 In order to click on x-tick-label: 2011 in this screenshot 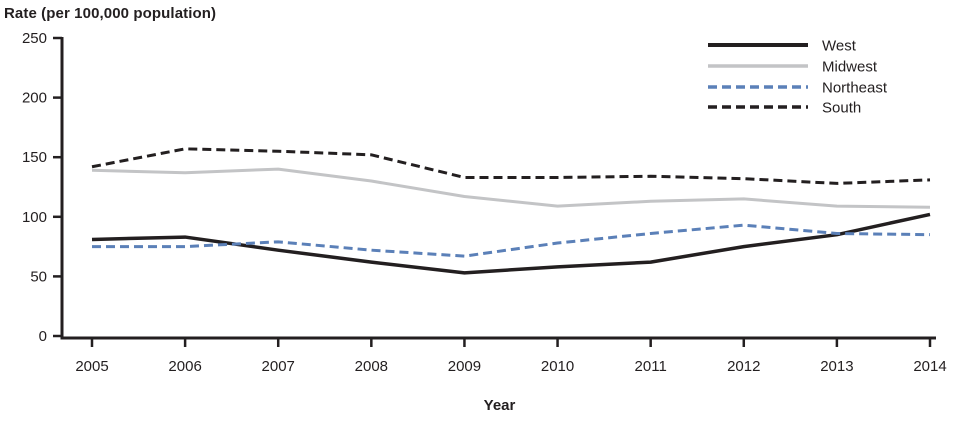, I will do `click(651, 366)`.